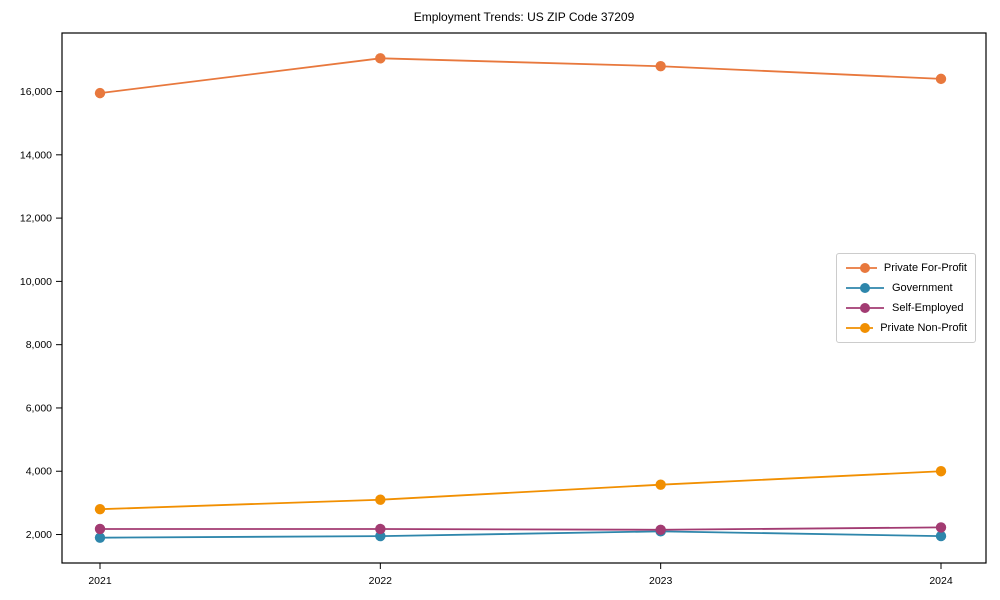  Describe the element at coordinates (100, 509) in the screenshot. I see `data-point-private-non-profit-2021` at that location.